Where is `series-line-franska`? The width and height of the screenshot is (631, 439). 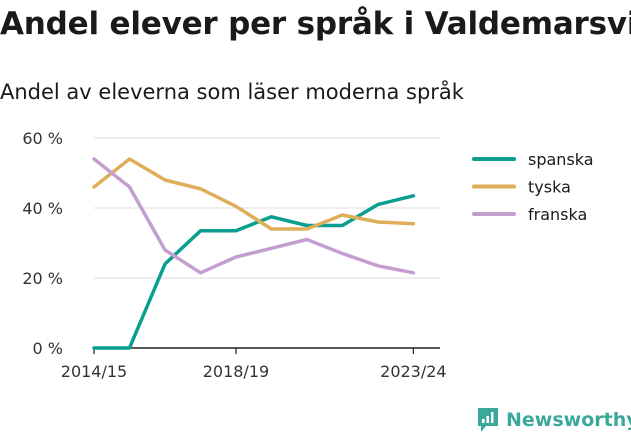
series-line-franska is located at coordinates (254, 216).